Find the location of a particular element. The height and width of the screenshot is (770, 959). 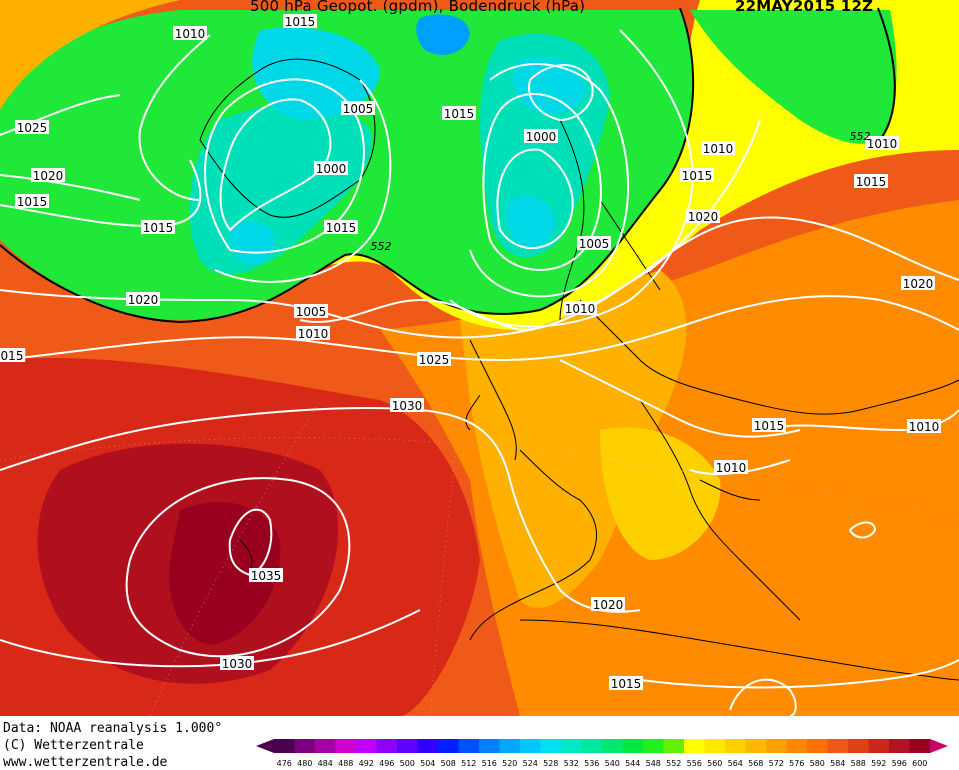

scale-tick-label: 488 is located at coordinates (345, 763).